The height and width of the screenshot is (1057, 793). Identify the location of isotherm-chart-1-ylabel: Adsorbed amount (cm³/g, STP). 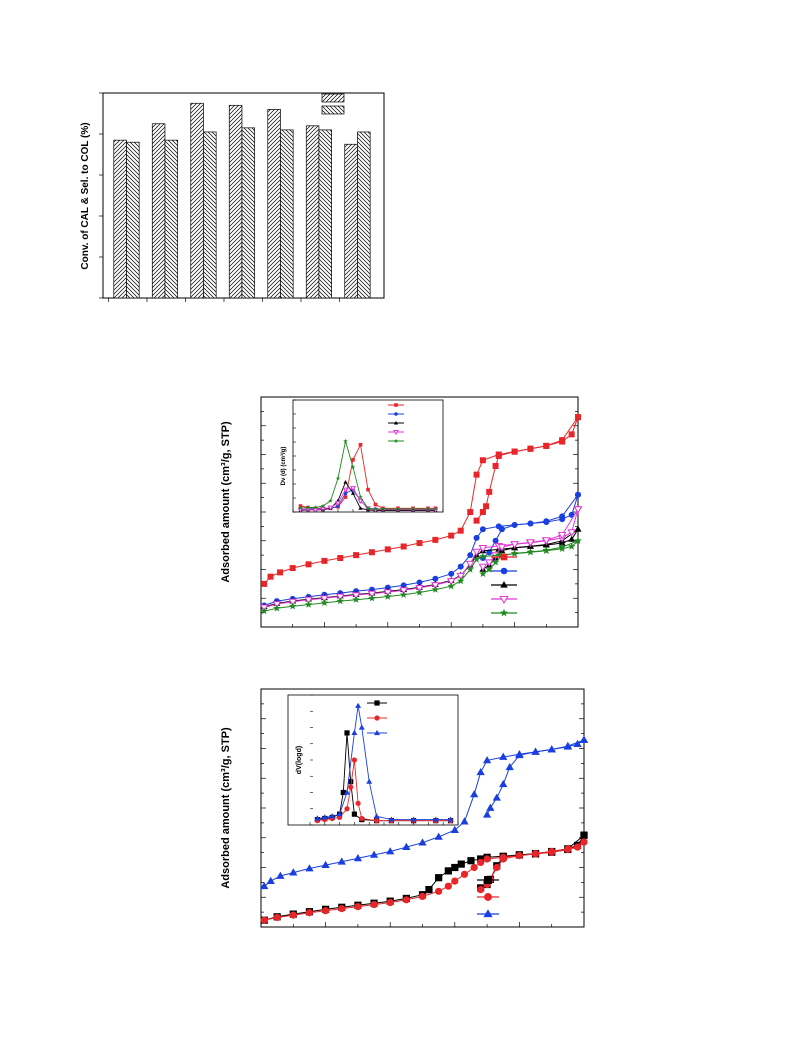
(226, 502).